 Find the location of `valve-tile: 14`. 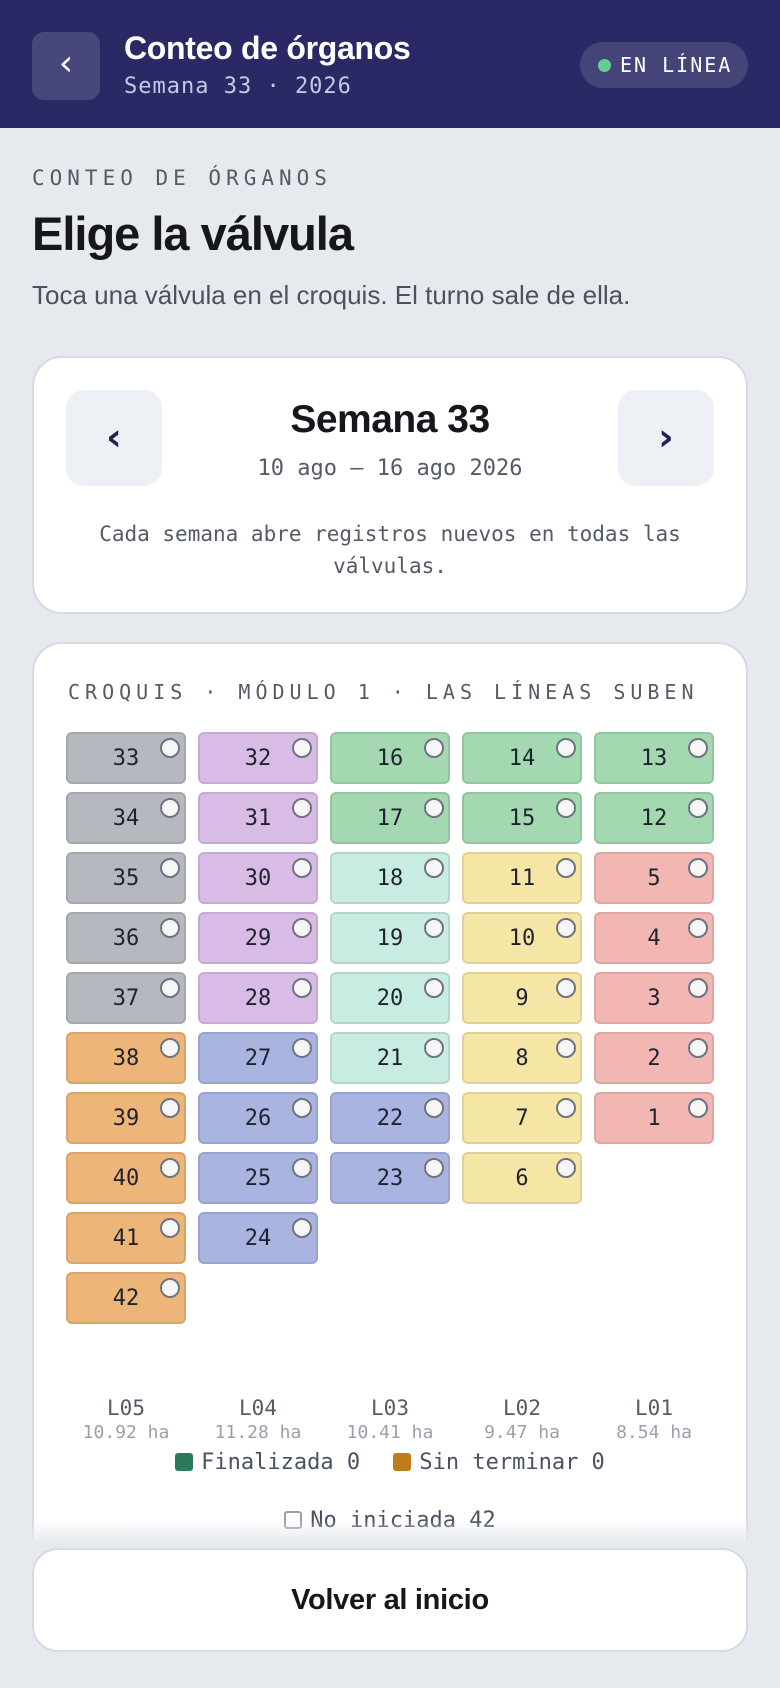

valve-tile: 14 is located at coordinates (522, 758).